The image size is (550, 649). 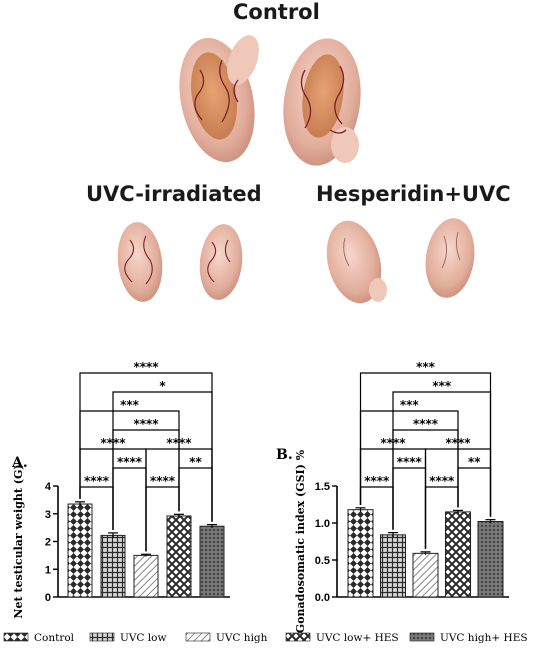 I want to click on y-tick-label: 2, so click(x=48, y=543).